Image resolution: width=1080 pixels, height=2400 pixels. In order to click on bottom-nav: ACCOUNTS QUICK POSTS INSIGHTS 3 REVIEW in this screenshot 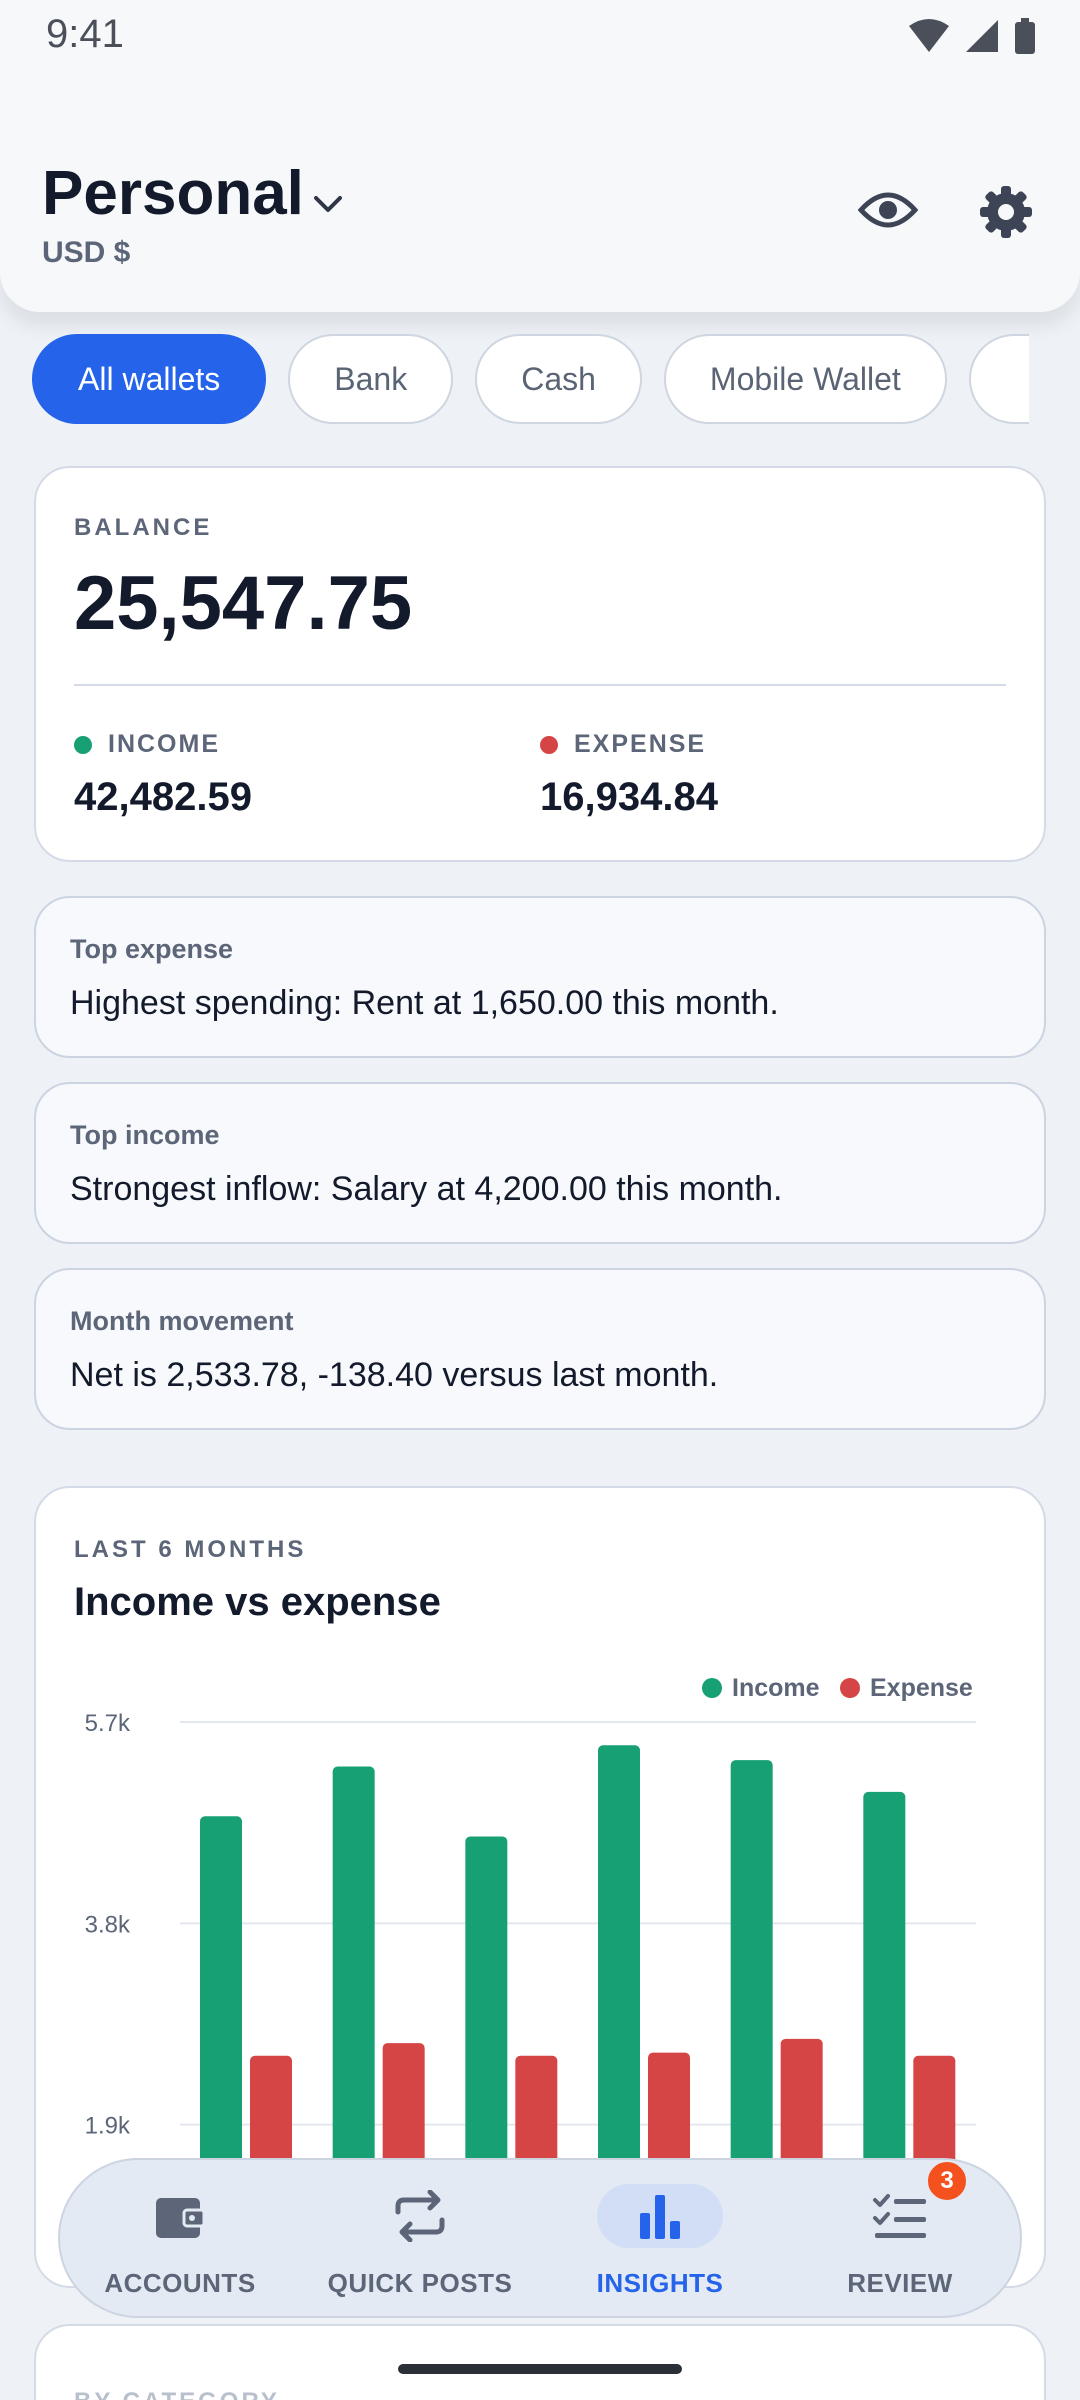, I will do `click(540, 2238)`.